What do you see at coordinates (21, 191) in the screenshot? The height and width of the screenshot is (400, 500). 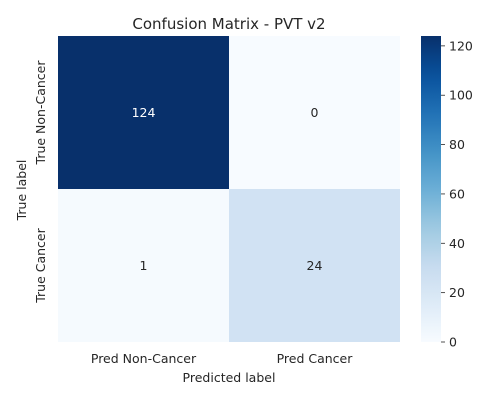 I see `y-axis-label: True label` at bounding box center [21, 191].